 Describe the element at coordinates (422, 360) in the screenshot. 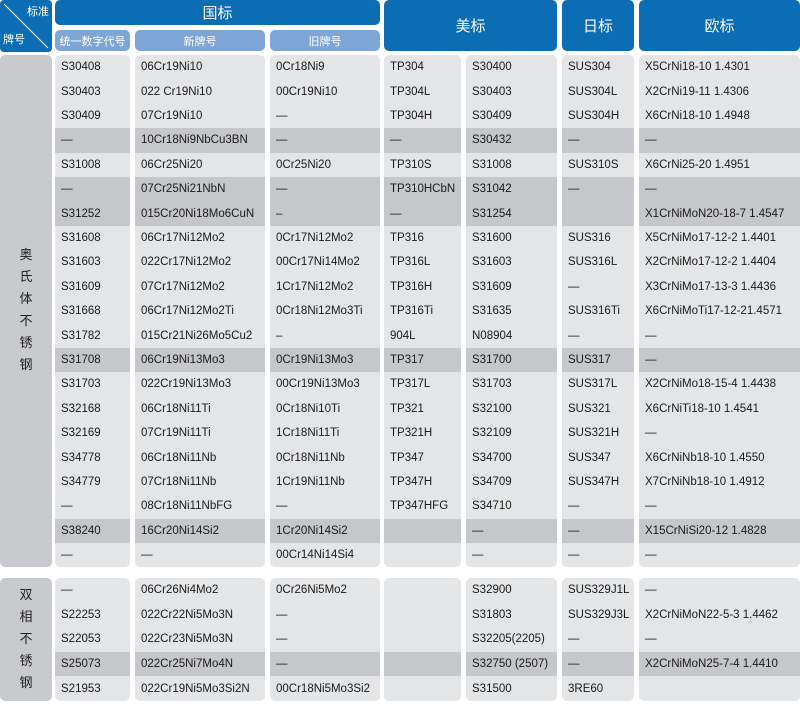

I see `table-cell: TP317` at that location.